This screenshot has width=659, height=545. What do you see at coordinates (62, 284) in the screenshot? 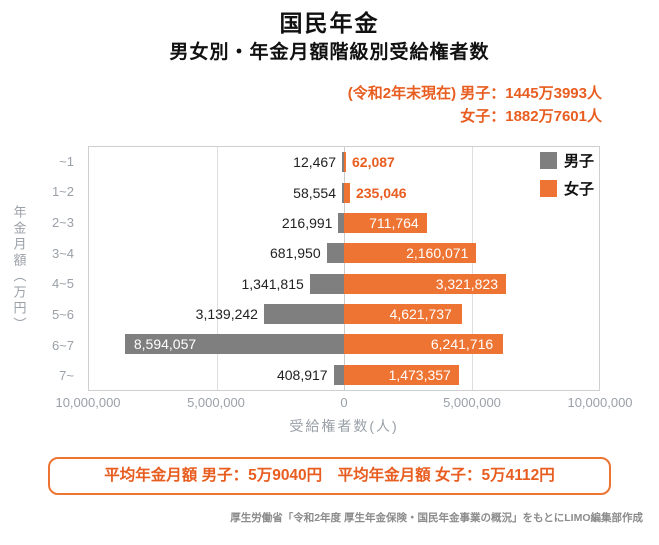
I see `category-label: 4~5` at bounding box center [62, 284].